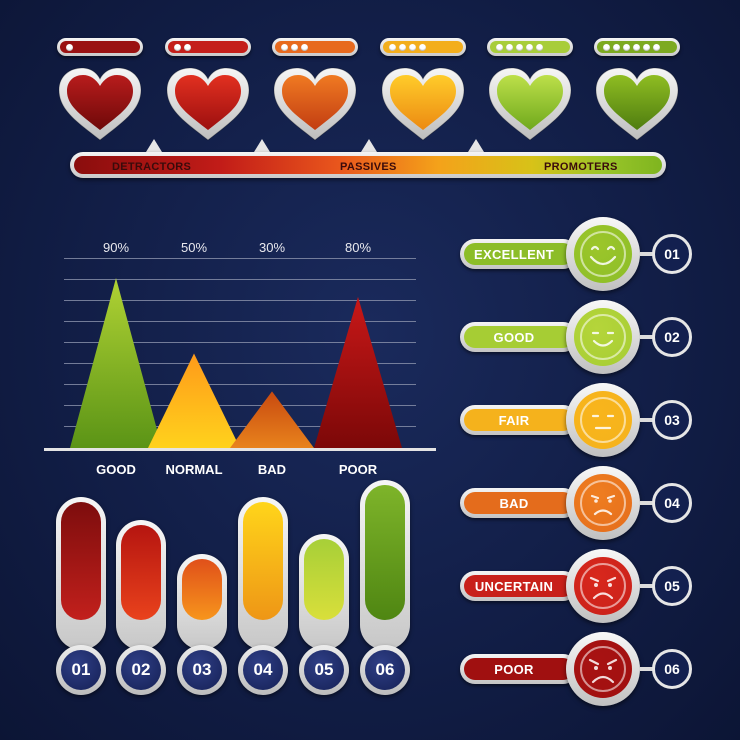 The width and height of the screenshot is (740, 740). What do you see at coordinates (194, 469) in the screenshot?
I see `category-label: NORMAL` at bounding box center [194, 469].